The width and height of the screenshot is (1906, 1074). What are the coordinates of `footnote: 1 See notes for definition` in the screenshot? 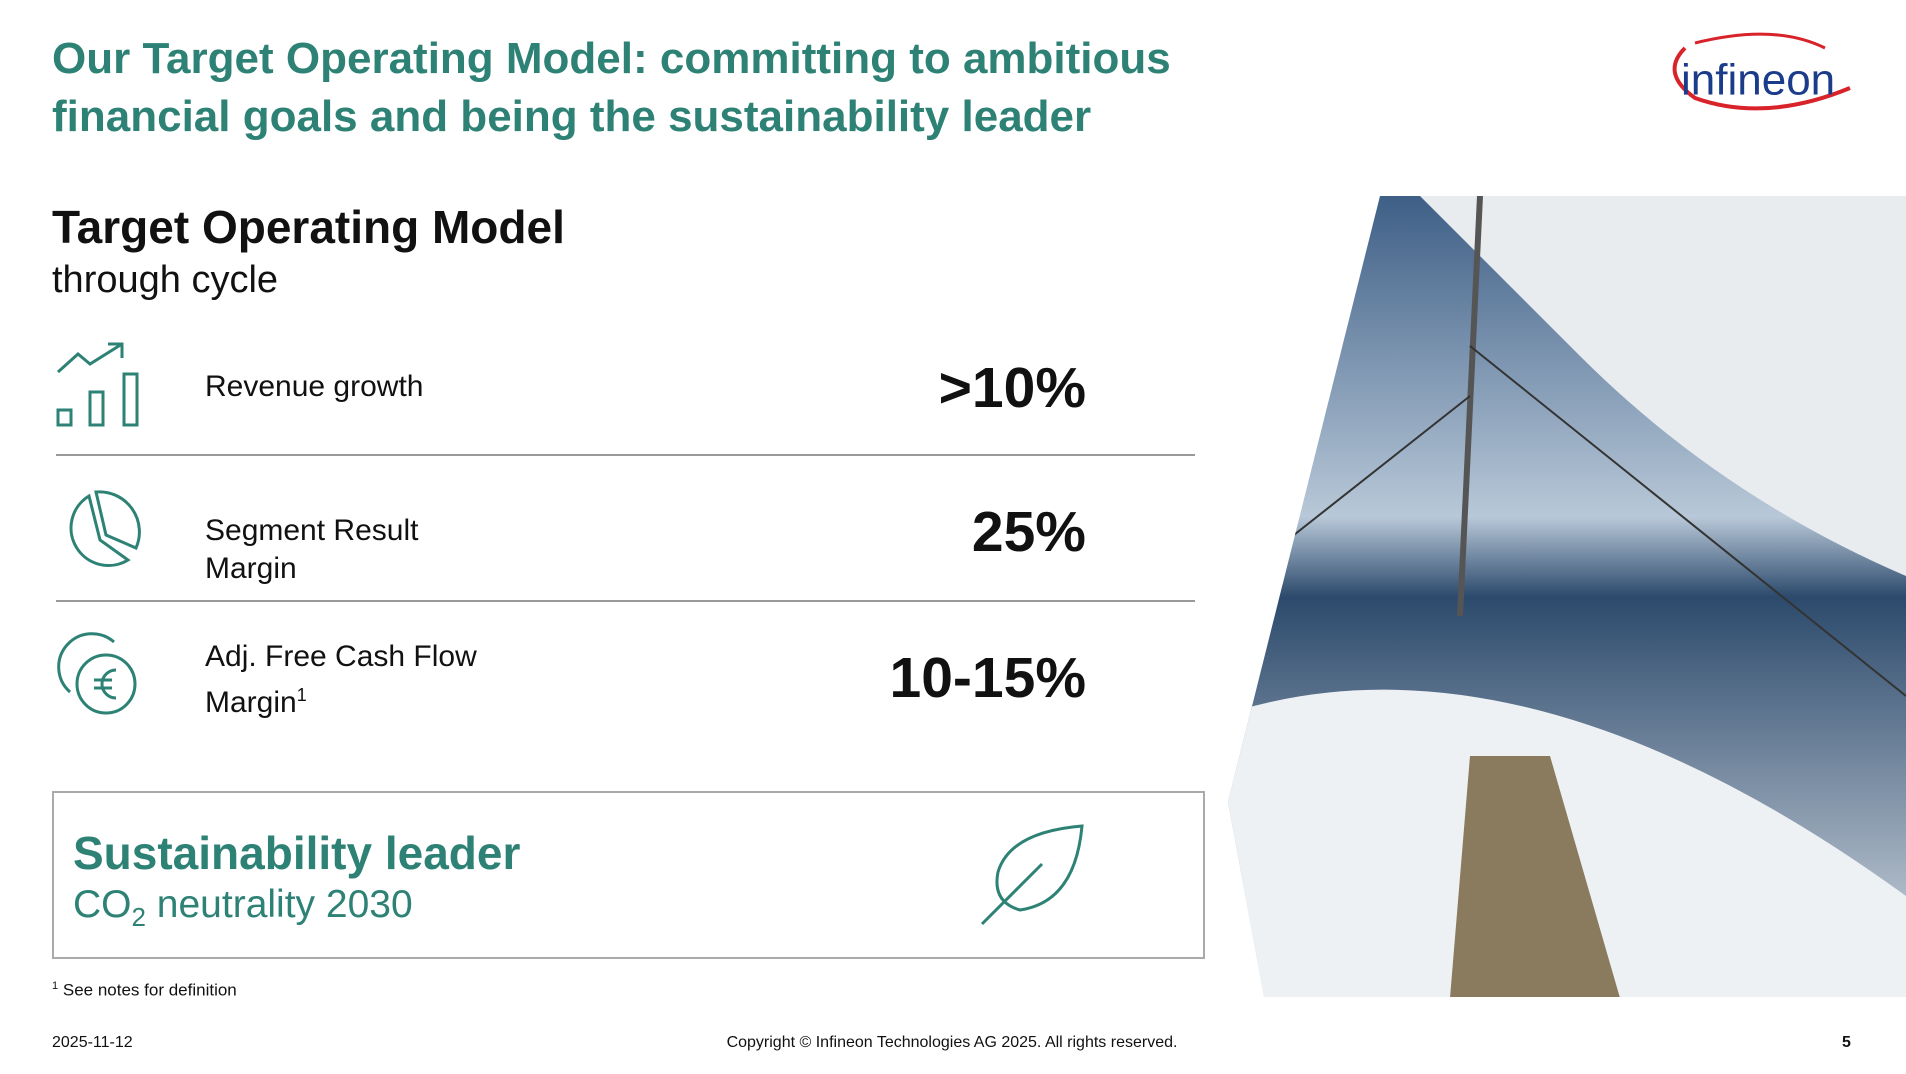 It's located at (144, 990).